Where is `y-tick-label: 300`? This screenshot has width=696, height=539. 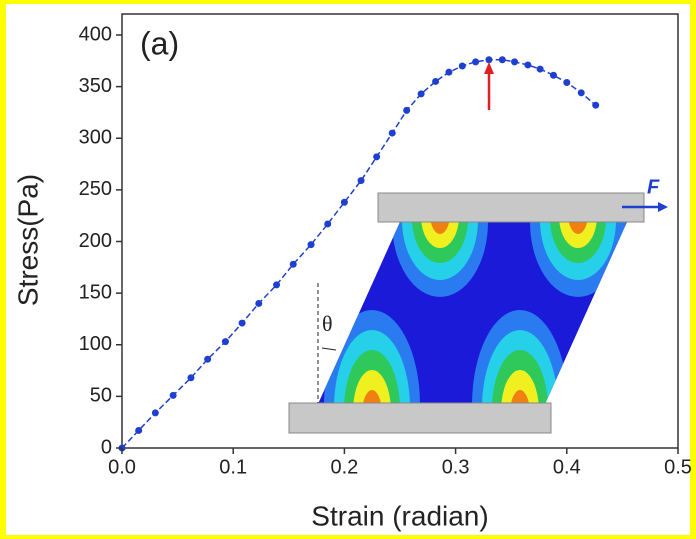
y-tick-label: 300 is located at coordinates (95, 138).